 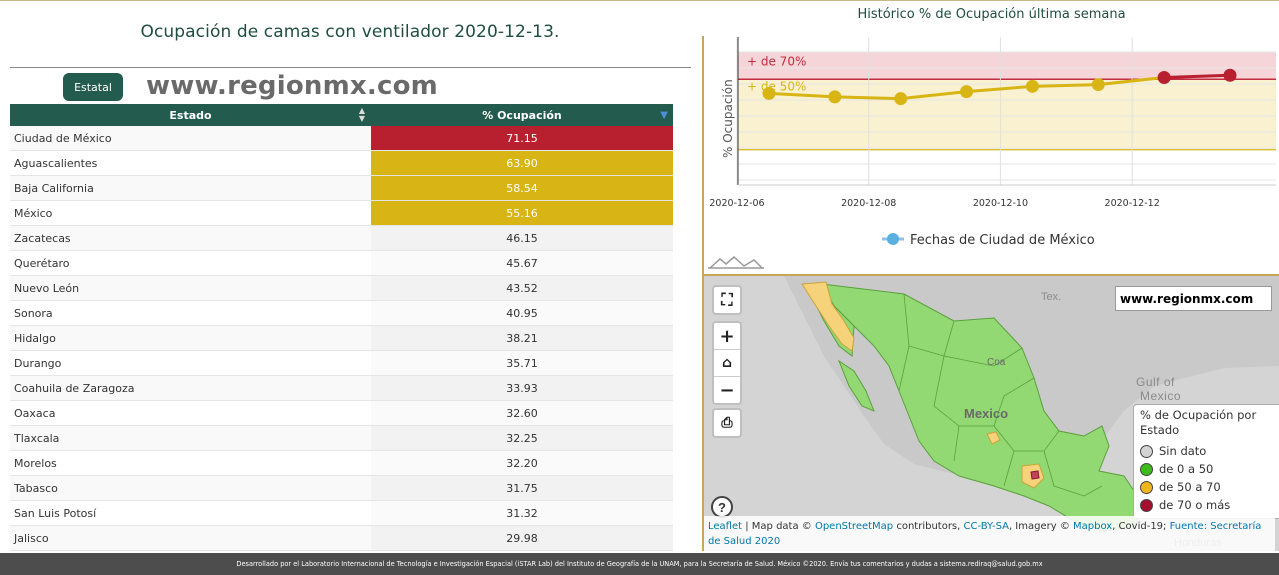 I want to click on table-row: Coahuila de Zaragoza 33.93, so click(x=341, y=388).